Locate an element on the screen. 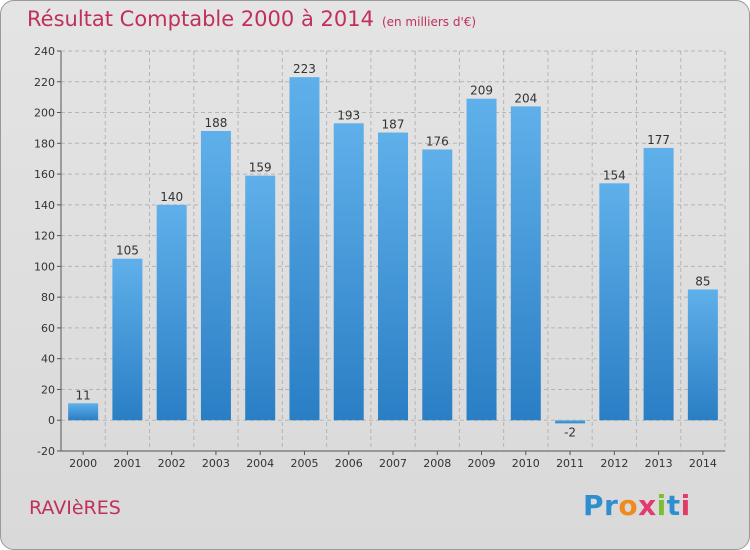 Image resolution: width=750 pixels, height=550 pixels. data-label: 105 is located at coordinates (127, 251).